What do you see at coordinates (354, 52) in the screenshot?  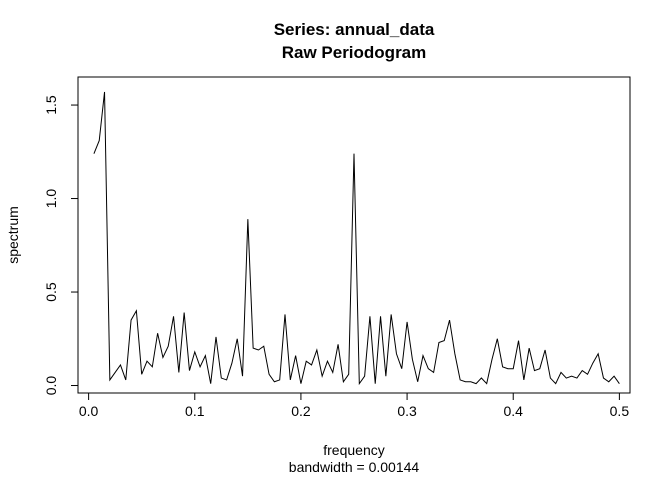 I see `chart-subtitle: Raw Periodogram` at bounding box center [354, 52].